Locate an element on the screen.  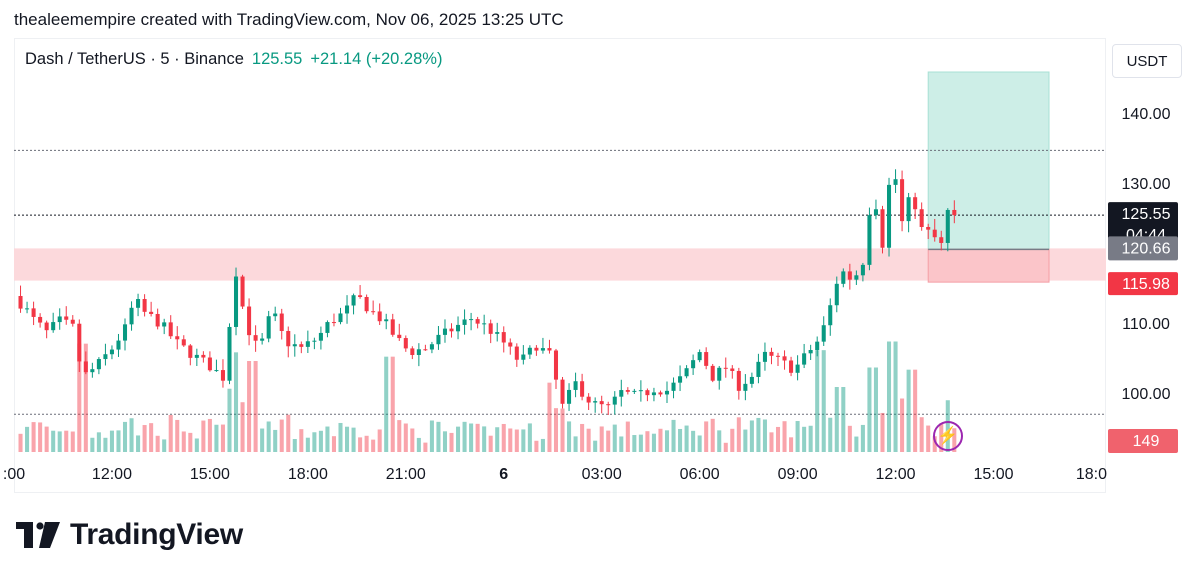
x-tick-label: 06:00 is located at coordinates (700, 474).